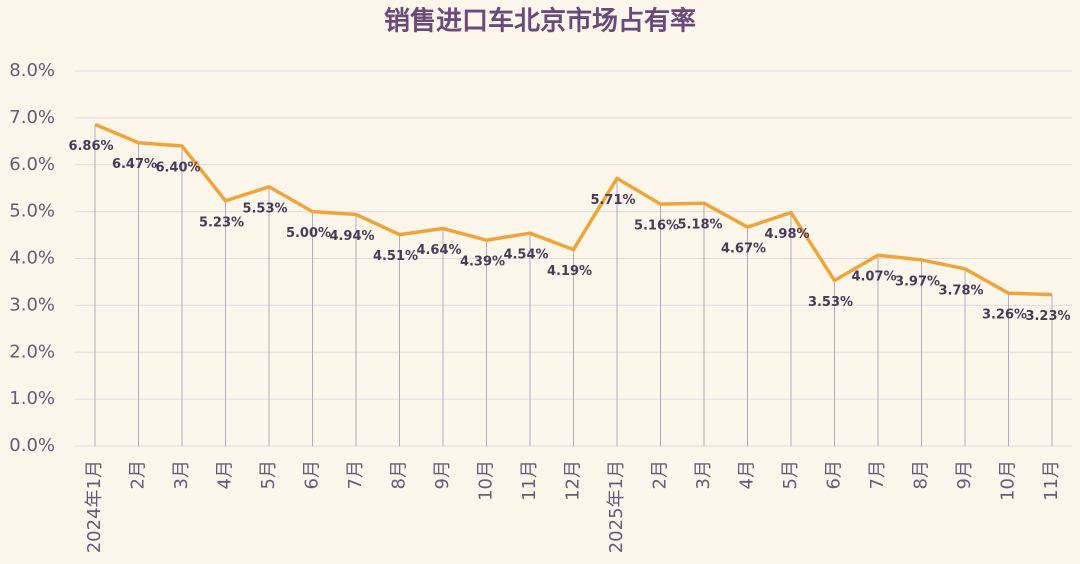  What do you see at coordinates (573, 480) in the screenshot?
I see `x-tick-label: 12月` at bounding box center [573, 480].